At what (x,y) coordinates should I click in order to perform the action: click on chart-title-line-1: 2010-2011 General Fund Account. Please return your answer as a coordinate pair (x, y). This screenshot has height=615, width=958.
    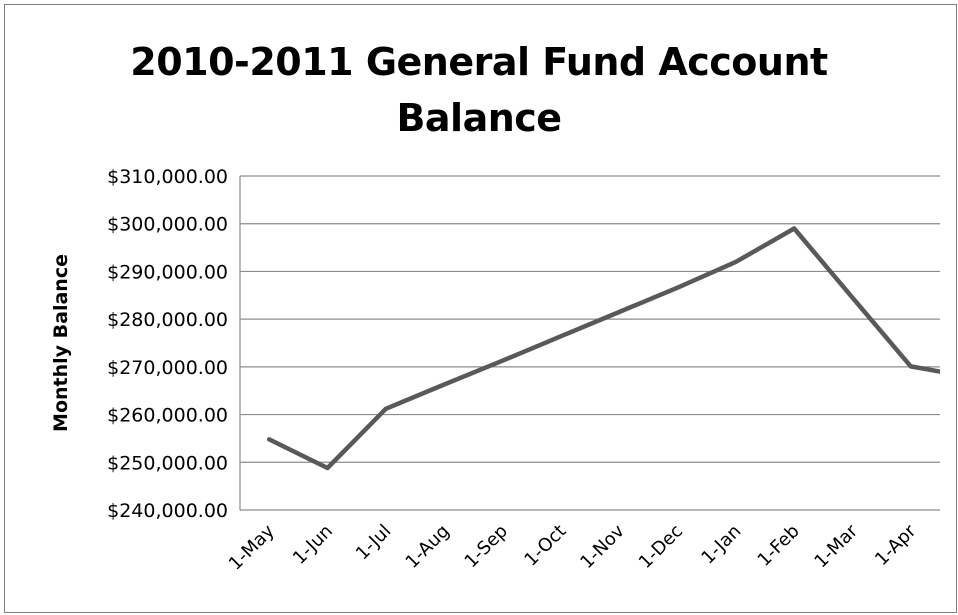
    Looking at the image, I should click on (479, 62).